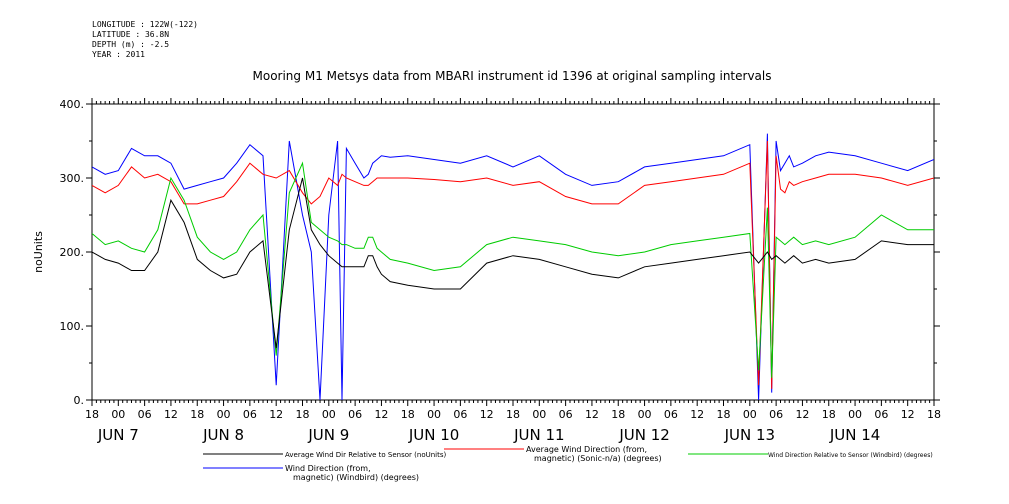 Image resolution: width=1009 pixels, height=504 pixels. I want to click on metadata-depth: DEPTH (m) : -2.5, so click(131, 44).